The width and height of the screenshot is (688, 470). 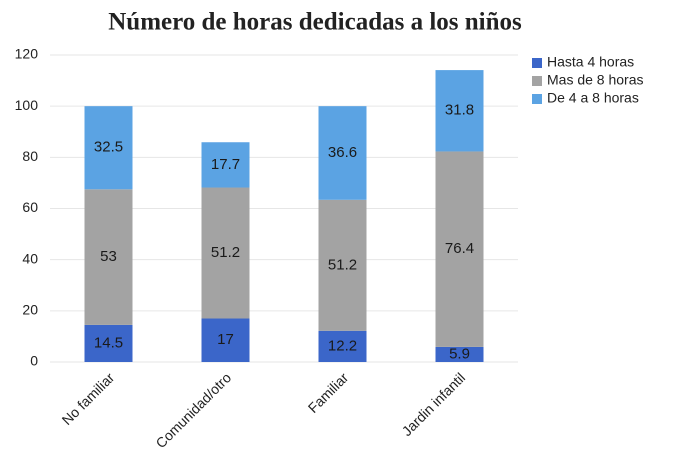 What do you see at coordinates (595, 80) in the screenshot?
I see `legend-label: Mas de 8 horas` at bounding box center [595, 80].